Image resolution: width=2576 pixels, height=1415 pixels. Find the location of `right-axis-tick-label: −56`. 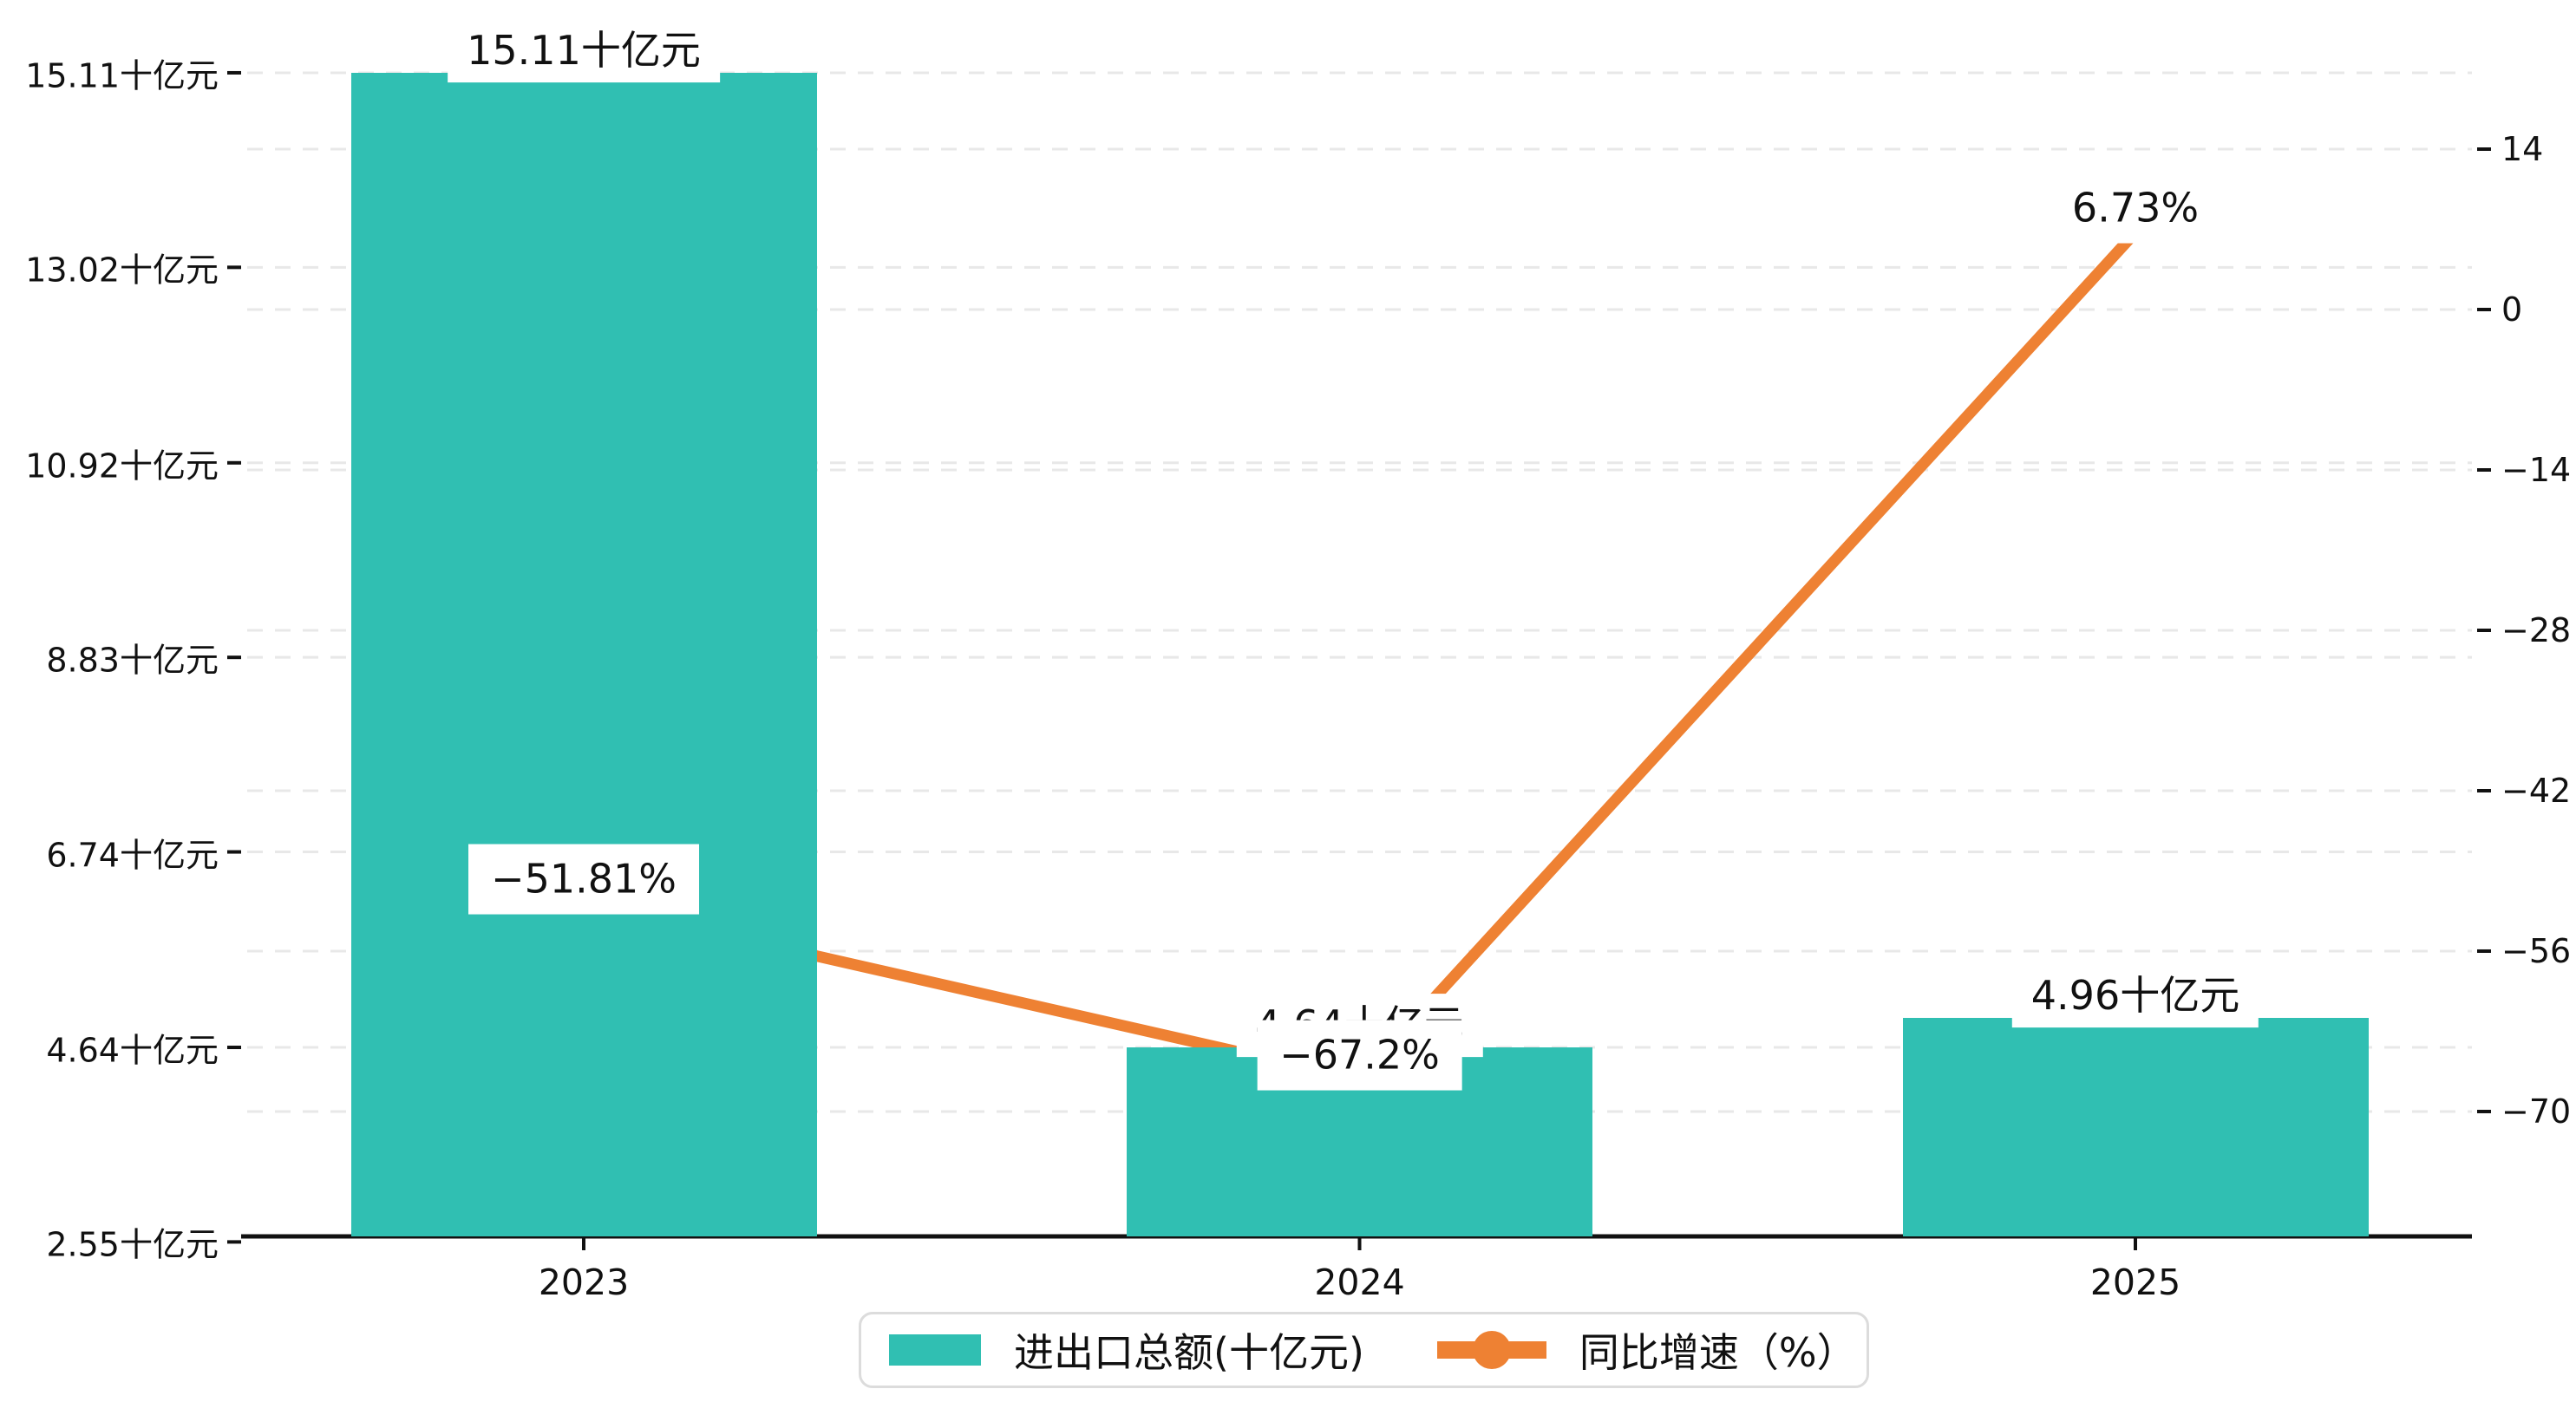

right-axis-tick-label: −56 is located at coordinates (2536, 950).